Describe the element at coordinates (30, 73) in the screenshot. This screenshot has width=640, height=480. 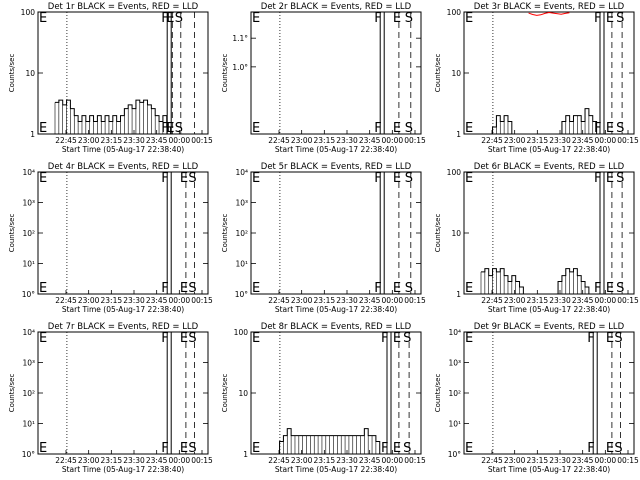
I see `y-tick-label: 10` at that location.